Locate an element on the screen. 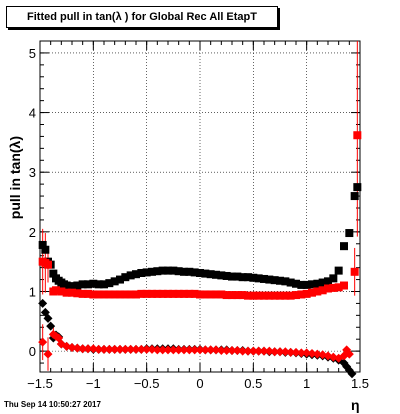  y-tick-label: 1 is located at coordinates (32, 291).